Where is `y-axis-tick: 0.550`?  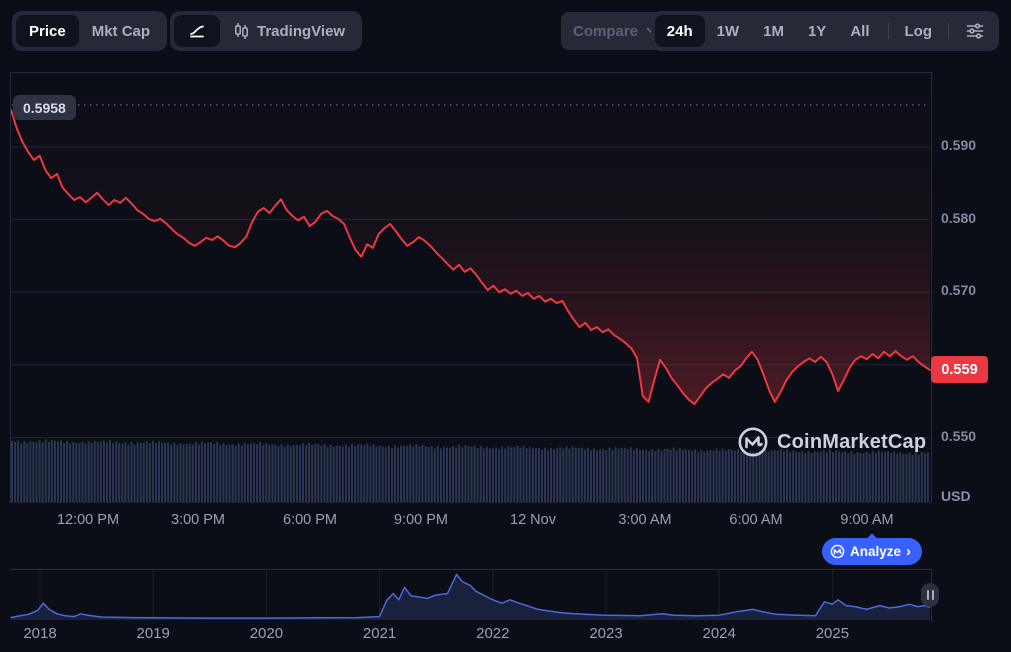
y-axis-tick: 0.550 is located at coordinates (959, 435).